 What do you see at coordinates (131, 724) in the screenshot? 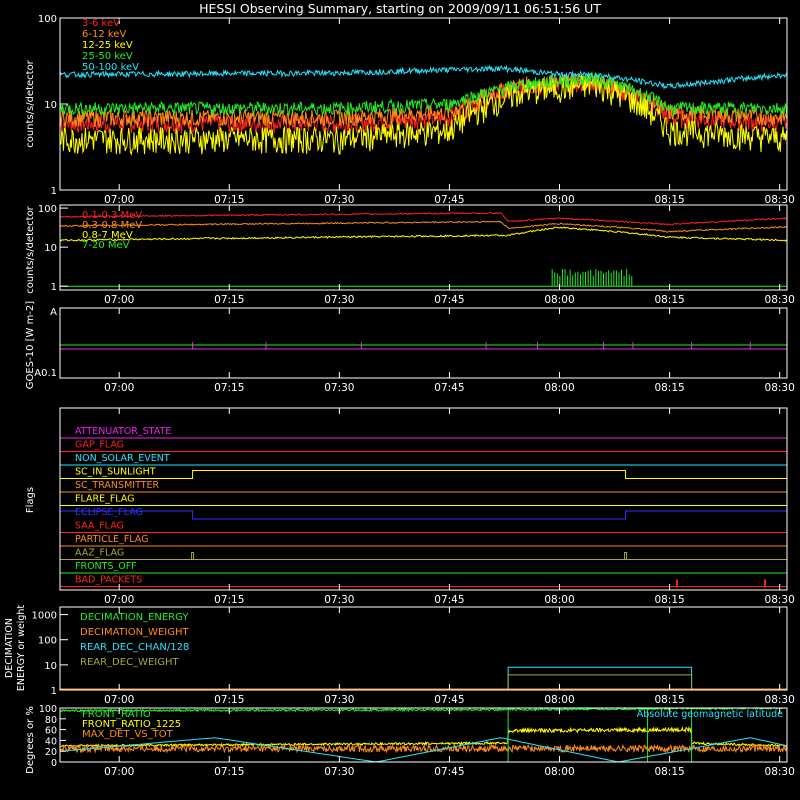
I see `legend-entry: FRONT_RATIO_1225` at bounding box center [131, 724].